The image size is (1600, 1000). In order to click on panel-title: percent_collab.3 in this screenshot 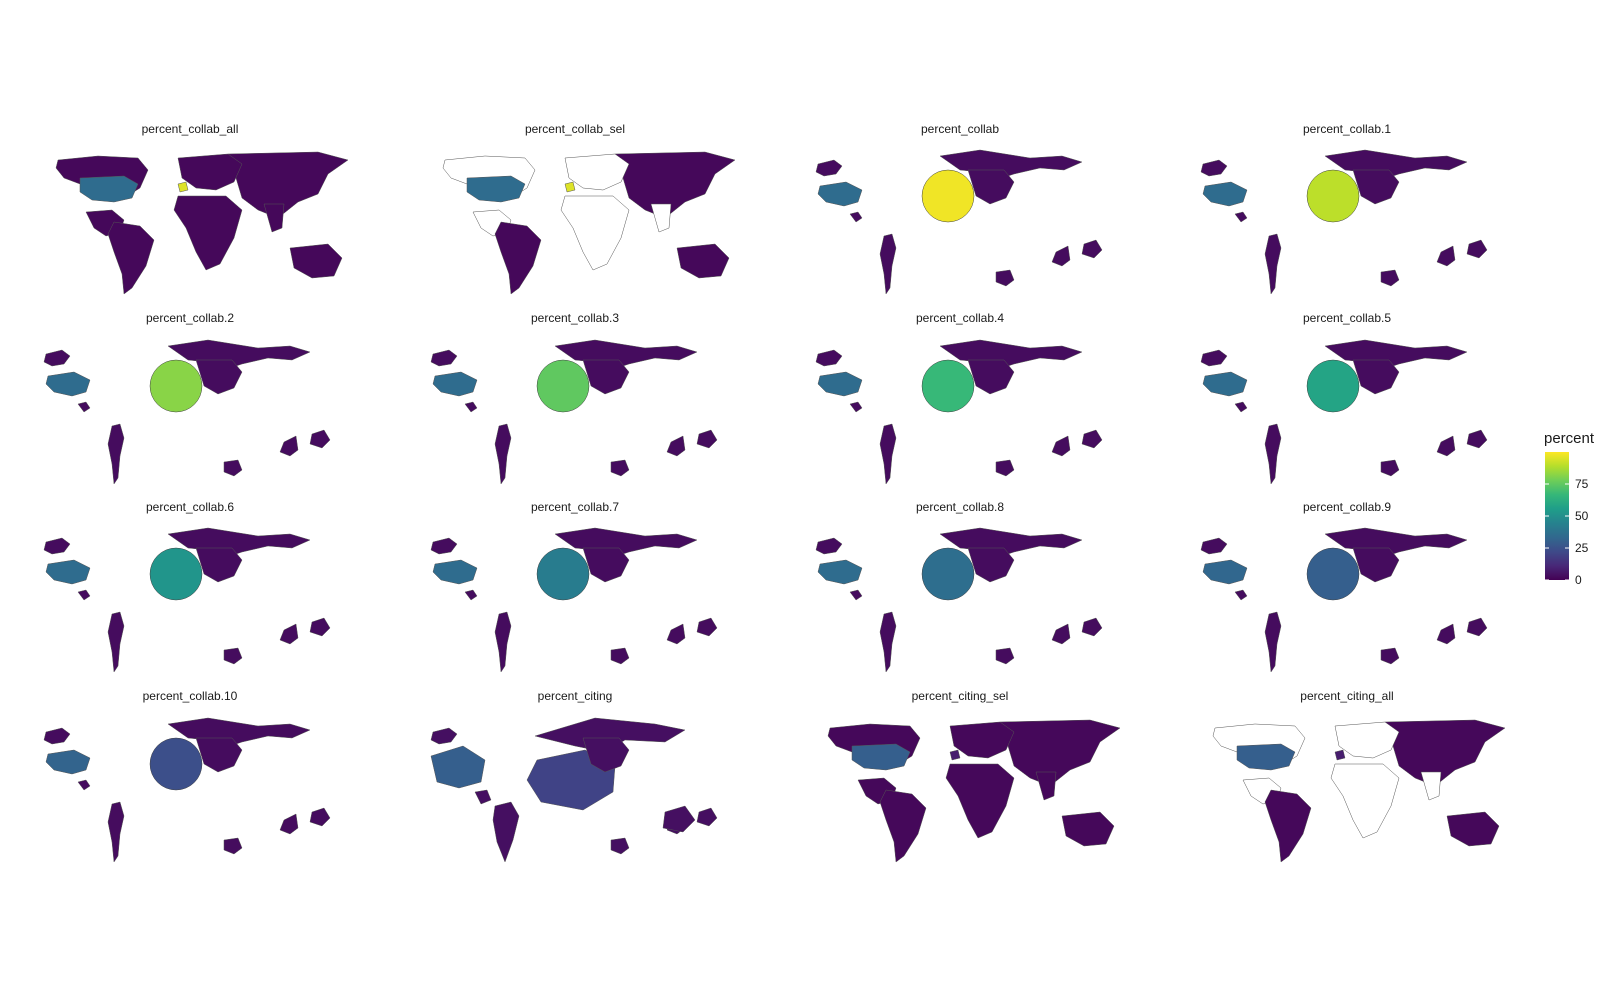, I will do `click(575, 318)`.